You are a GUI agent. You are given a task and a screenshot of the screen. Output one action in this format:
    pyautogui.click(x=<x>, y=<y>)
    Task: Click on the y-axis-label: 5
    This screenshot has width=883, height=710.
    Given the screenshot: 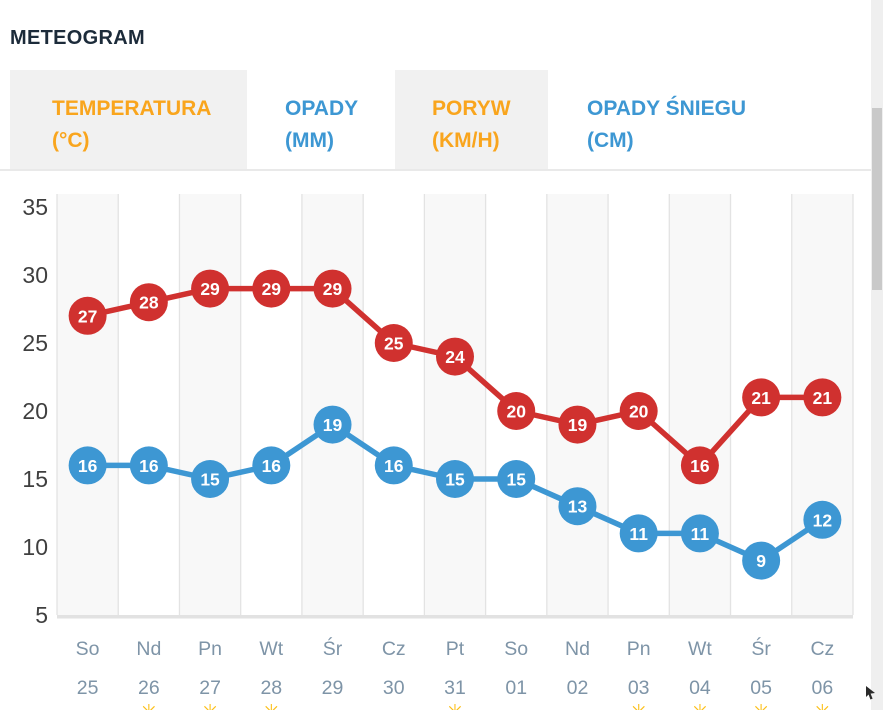 What is the action you would take?
    pyautogui.click(x=41, y=615)
    